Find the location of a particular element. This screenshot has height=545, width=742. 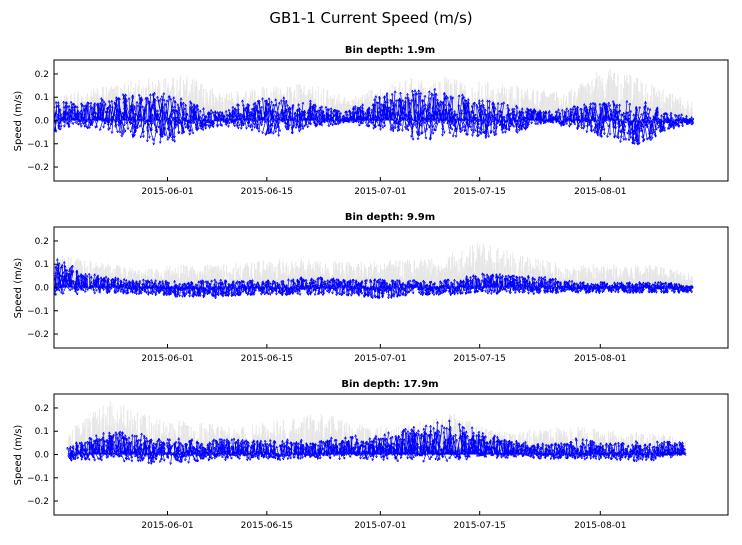

panel-title: Bin depth: 9.9m is located at coordinates (390, 217).